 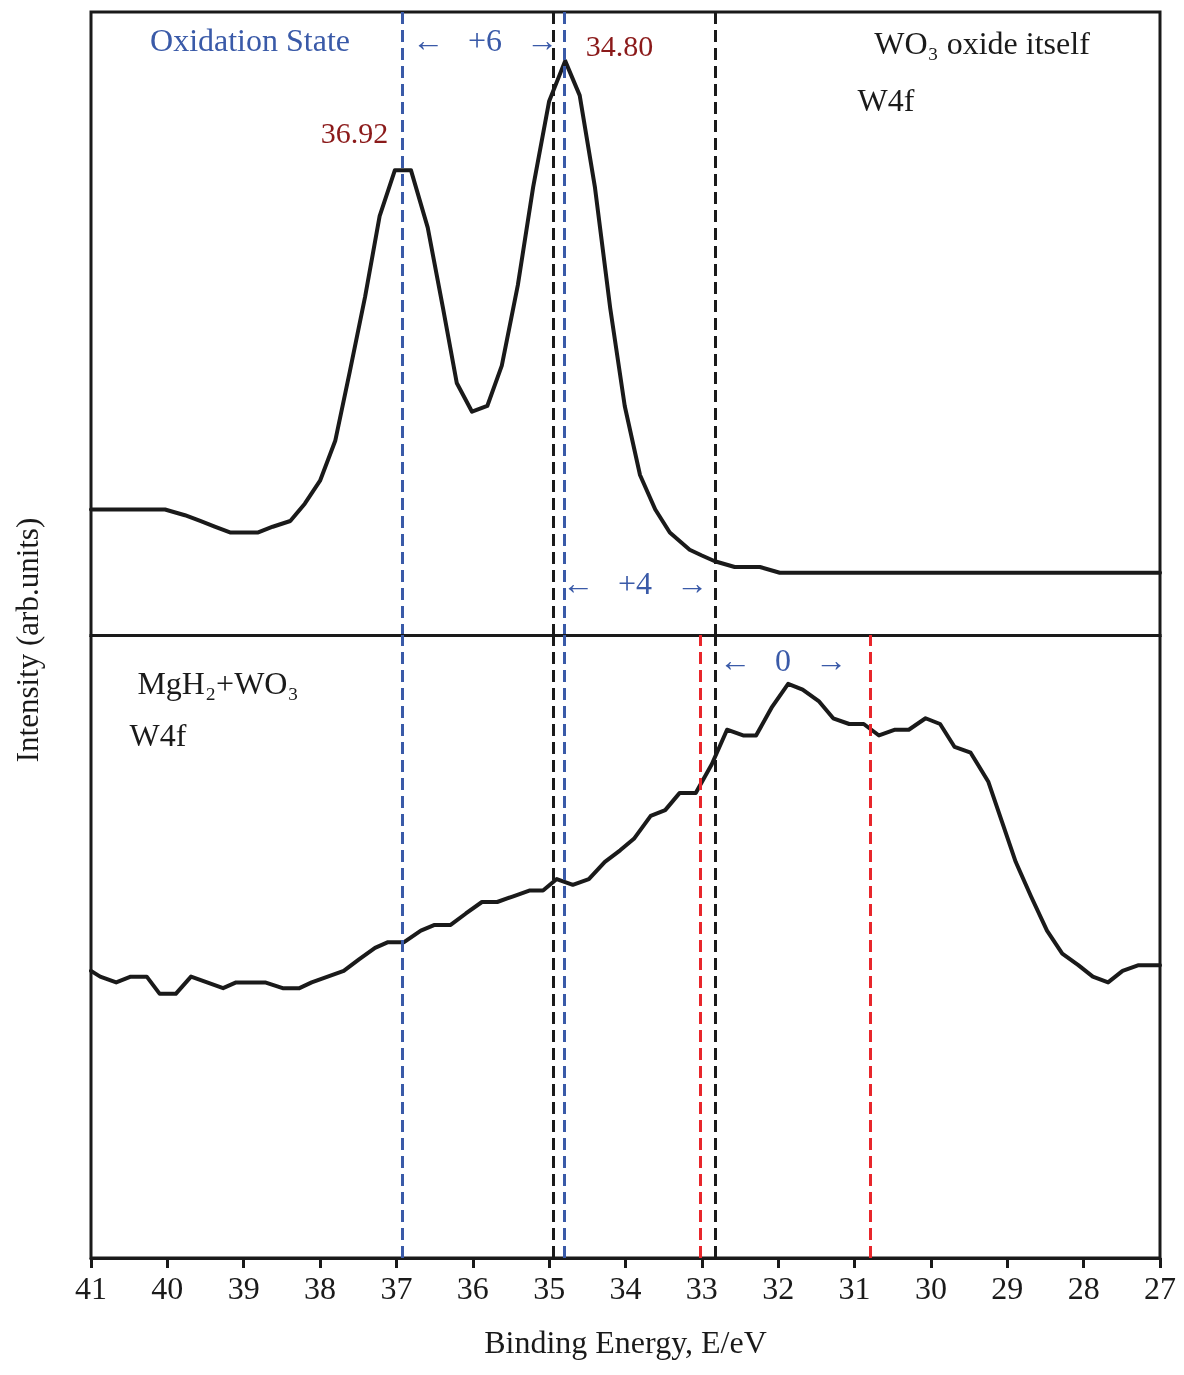 What do you see at coordinates (28, 640) in the screenshot?
I see `y-axis-title: Intensity (arb.units)` at bounding box center [28, 640].